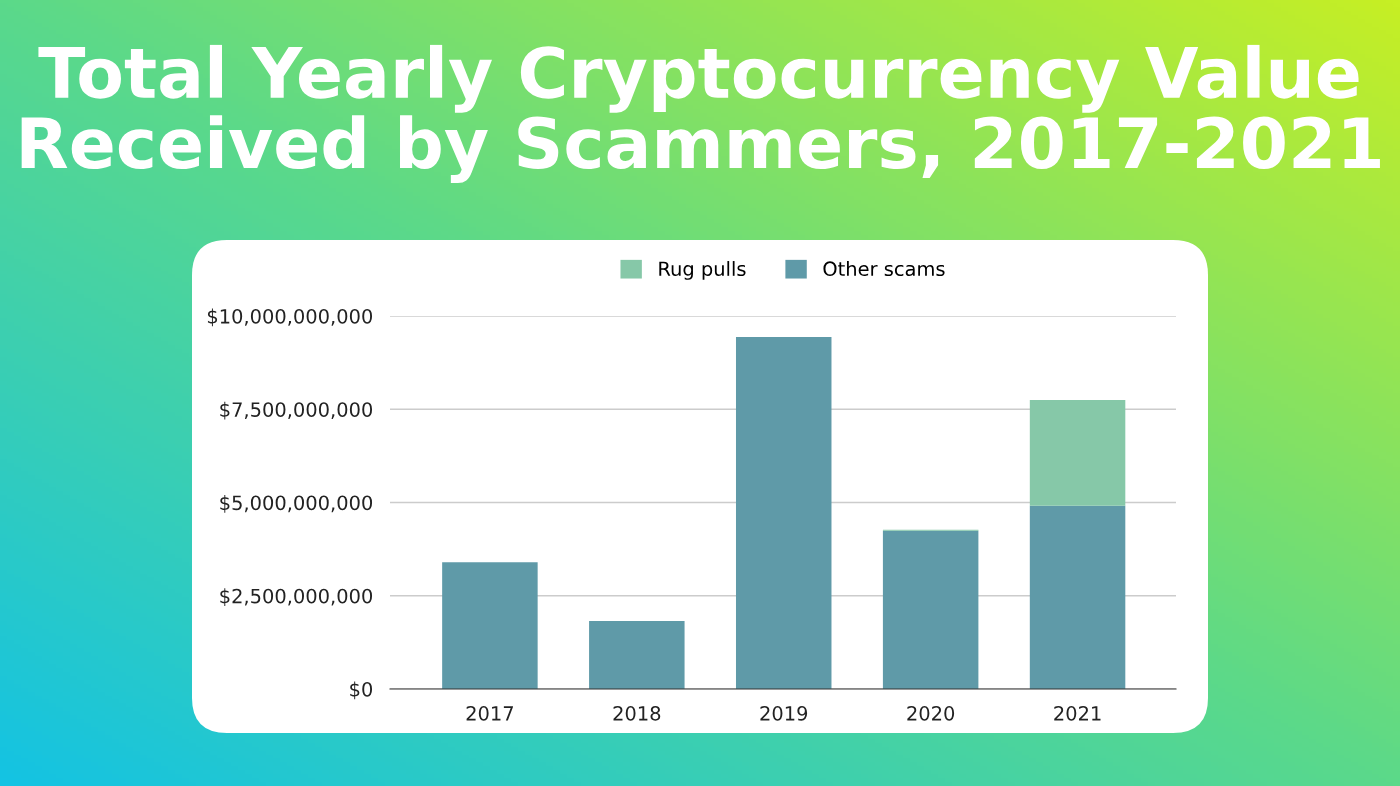 The image size is (1400, 786). What do you see at coordinates (296, 410) in the screenshot?
I see `y-tick-label: $7,500,000,000` at bounding box center [296, 410].